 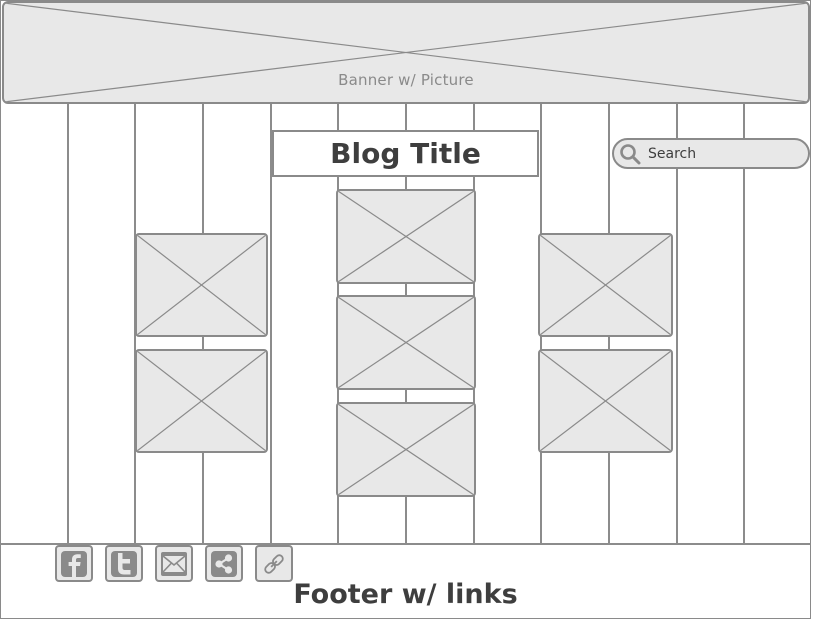 What do you see at coordinates (405, 153) in the screenshot?
I see `blog-title: Blog Title` at bounding box center [405, 153].